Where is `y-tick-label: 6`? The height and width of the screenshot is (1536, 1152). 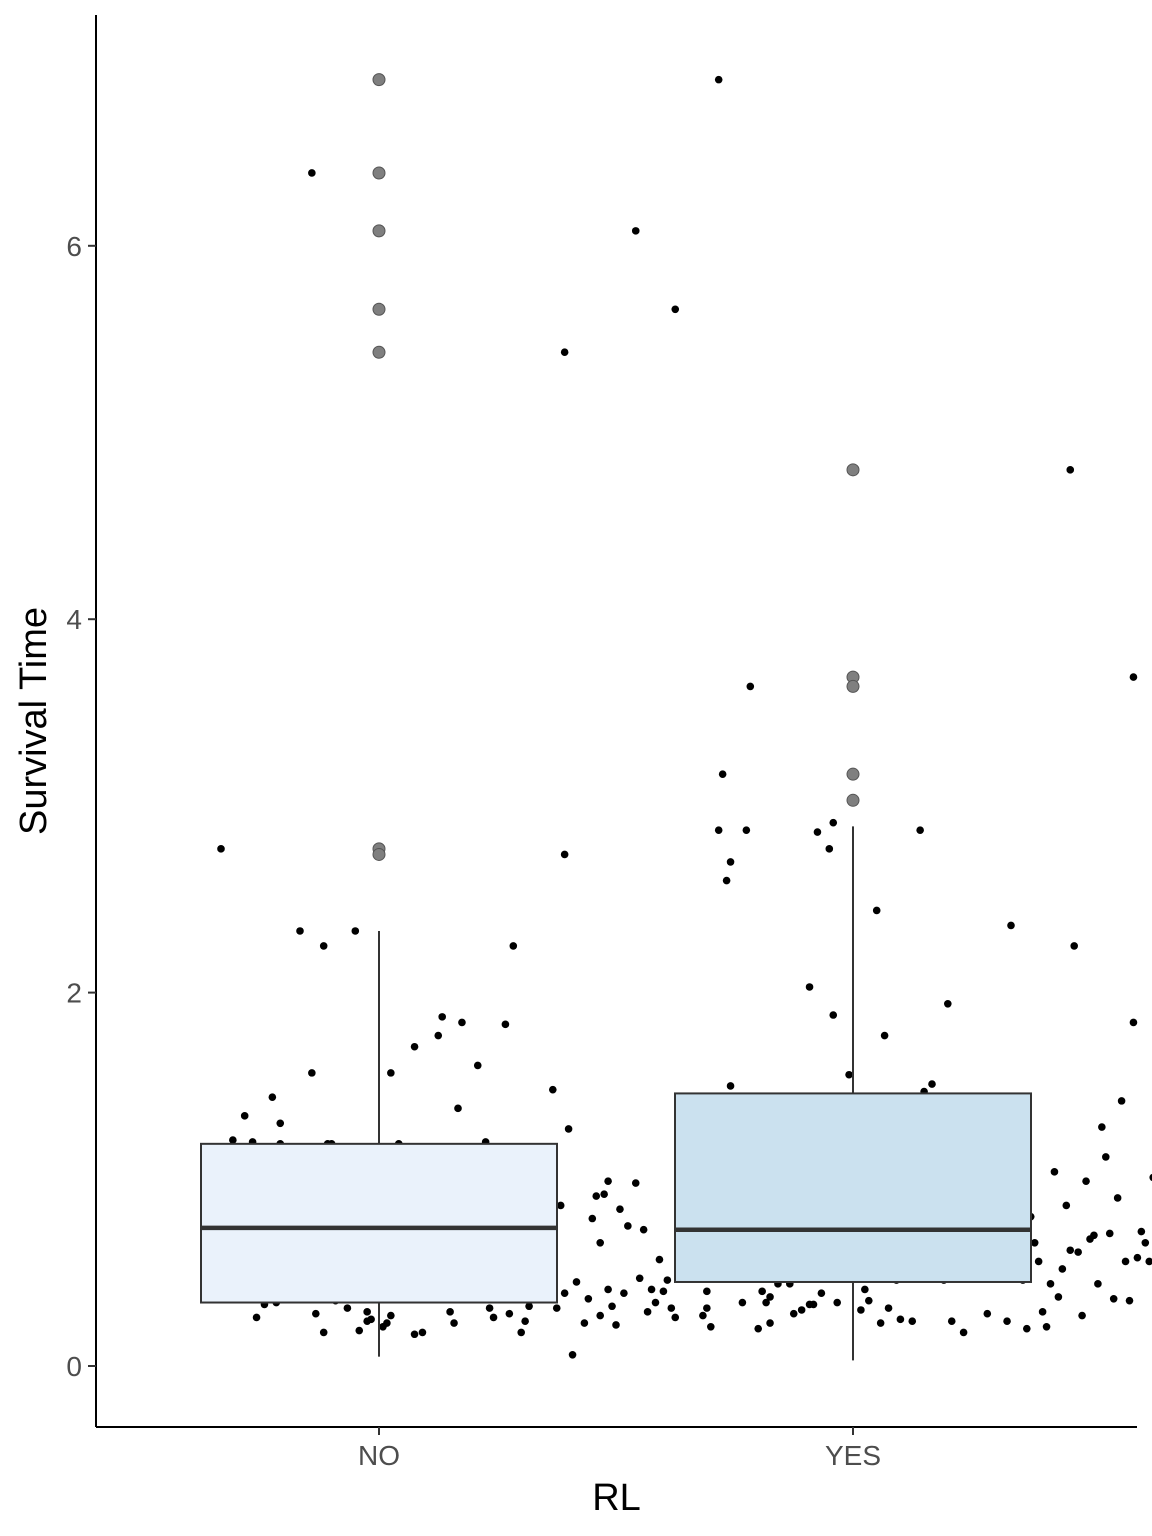 y-tick-label: 6 is located at coordinates (74, 246).